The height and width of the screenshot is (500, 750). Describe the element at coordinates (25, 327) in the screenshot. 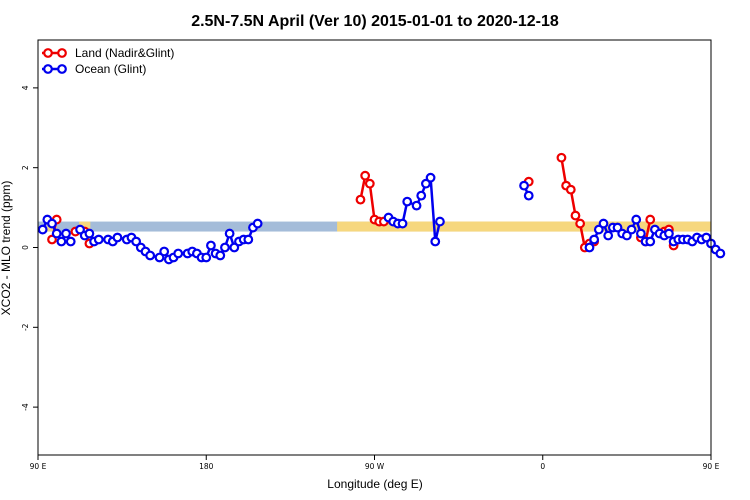

I see `y-tick-label: -2` at that location.